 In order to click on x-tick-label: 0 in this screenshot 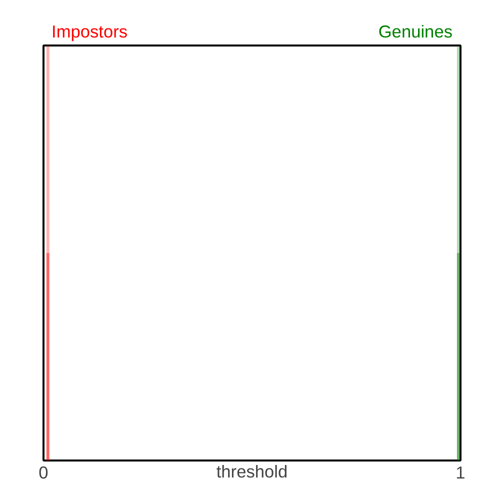, I will do `click(43, 472)`.